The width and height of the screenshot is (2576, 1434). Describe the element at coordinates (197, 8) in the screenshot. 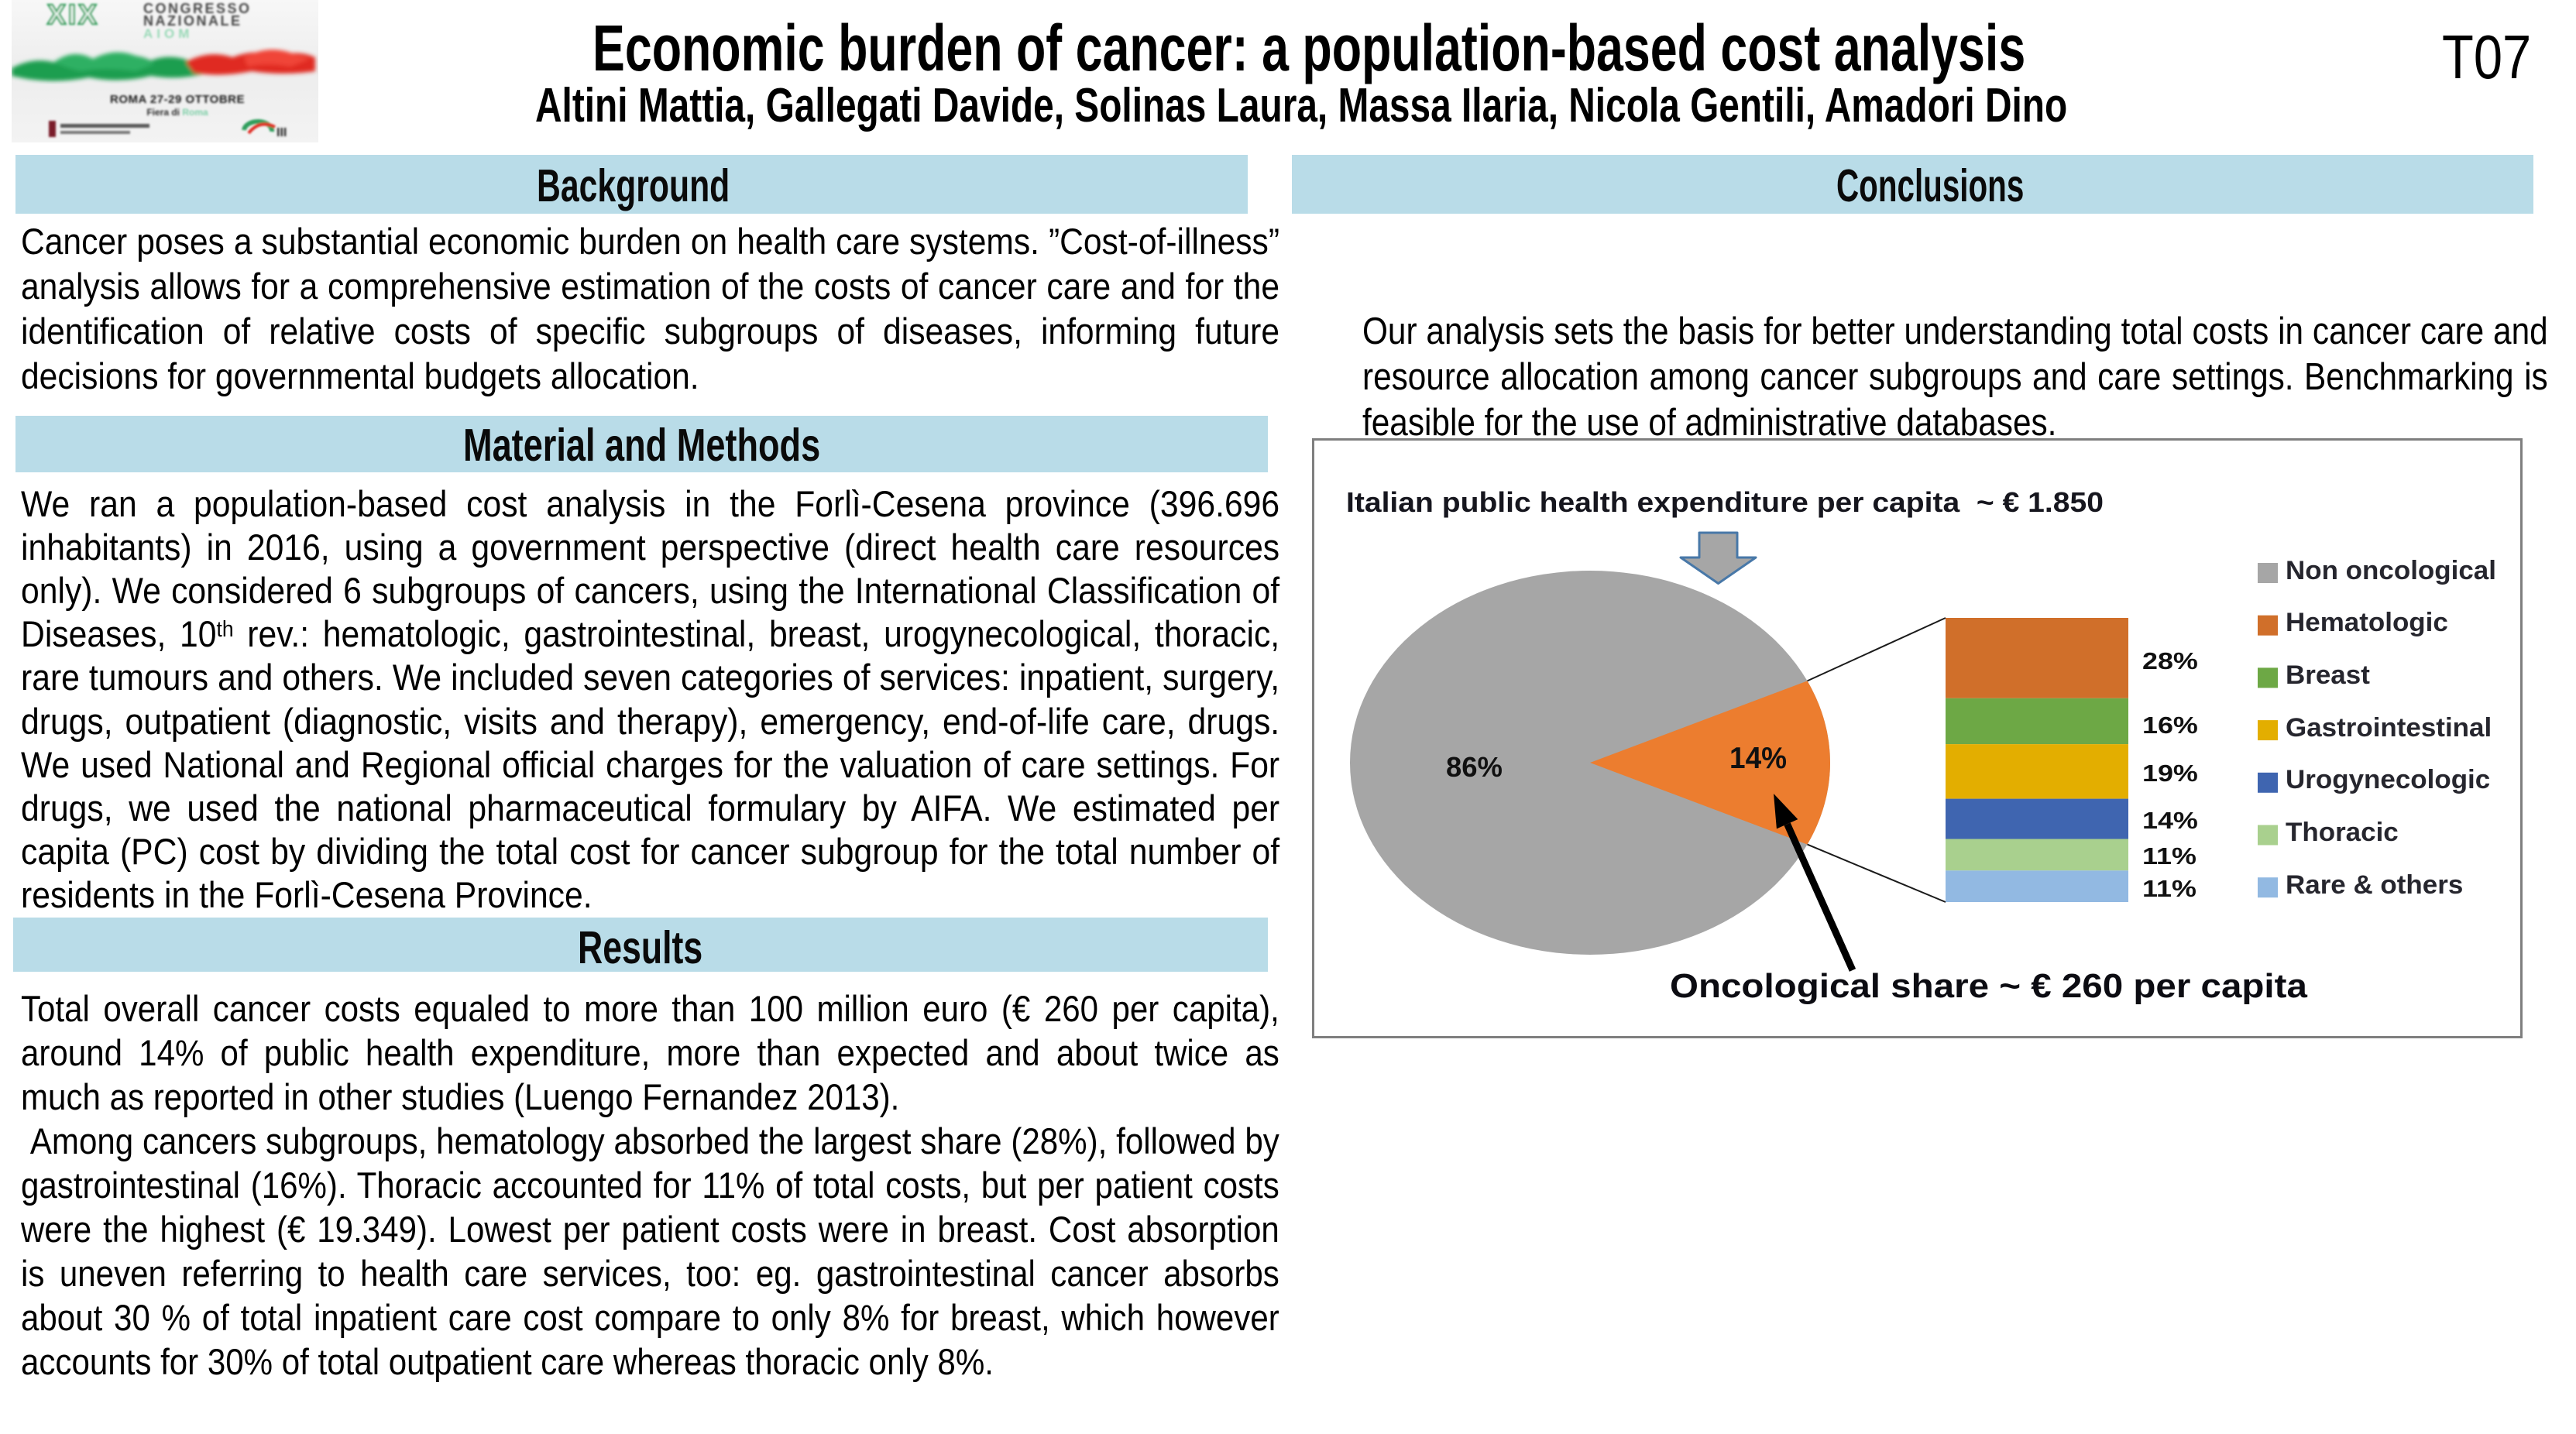

I see `svg-text: CONGRESSO` at that location.